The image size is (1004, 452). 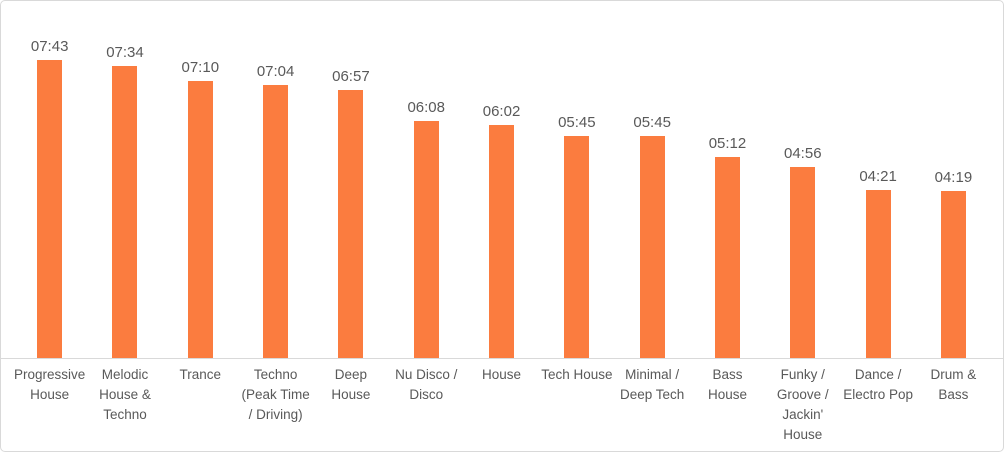 I want to click on bar-value-label: 06:02, so click(x=501, y=111).